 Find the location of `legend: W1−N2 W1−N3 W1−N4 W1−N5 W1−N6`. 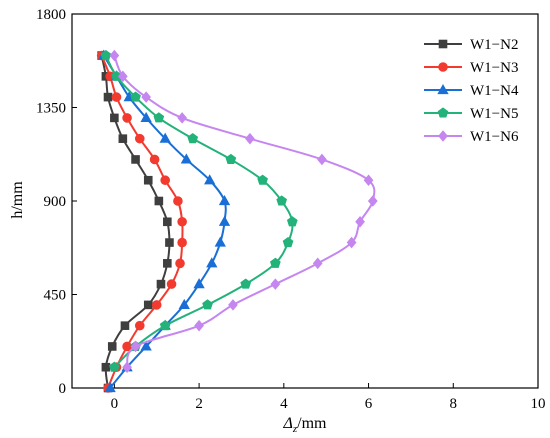

legend: W1−N2 W1−N3 W1−N4 W1−N5 W1−N6 is located at coordinates (471, 91).